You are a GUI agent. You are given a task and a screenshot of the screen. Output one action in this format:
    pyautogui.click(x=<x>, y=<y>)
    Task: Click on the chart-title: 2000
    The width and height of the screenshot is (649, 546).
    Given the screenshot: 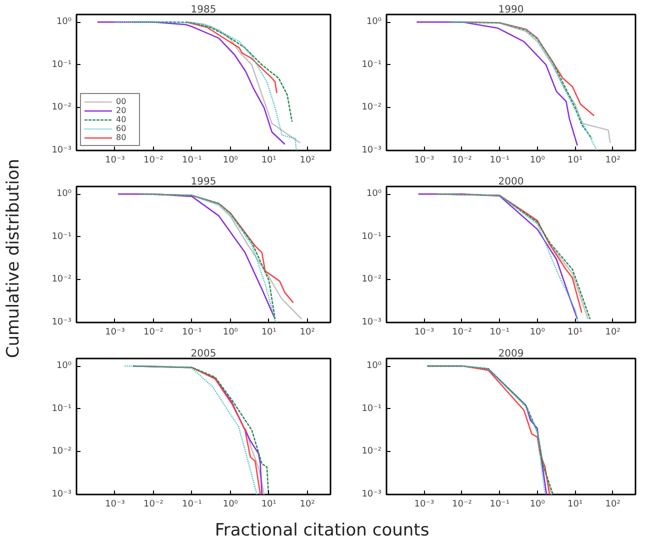 What is the action you would take?
    pyautogui.click(x=511, y=182)
    